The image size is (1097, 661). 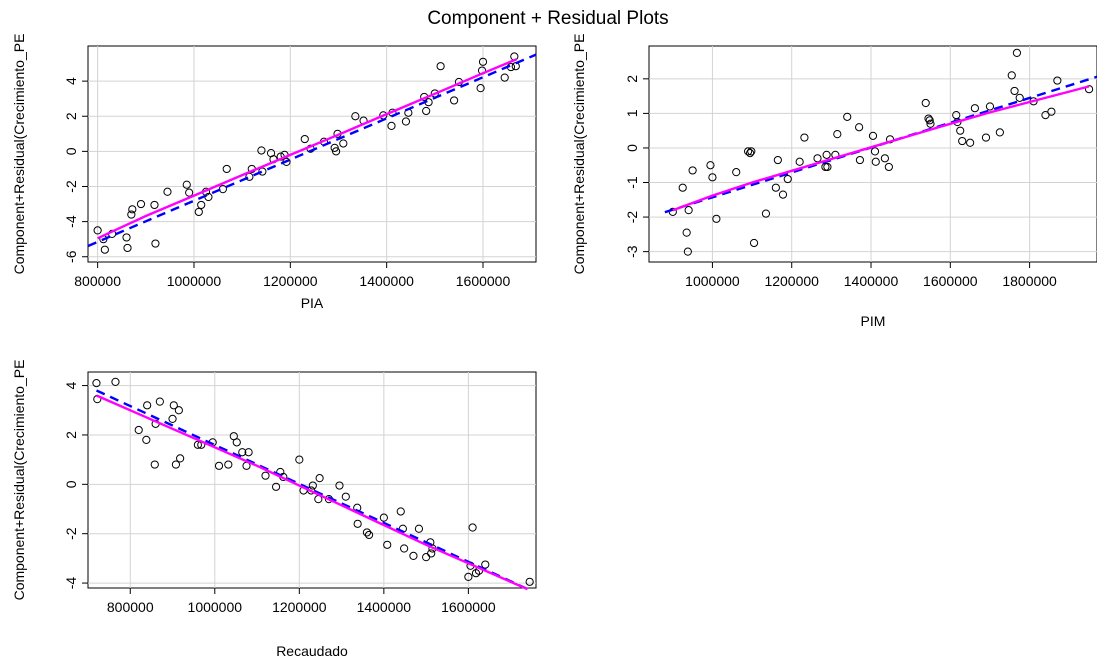 I want to click on y-tick-label: 0, so click(x=632, y=148).